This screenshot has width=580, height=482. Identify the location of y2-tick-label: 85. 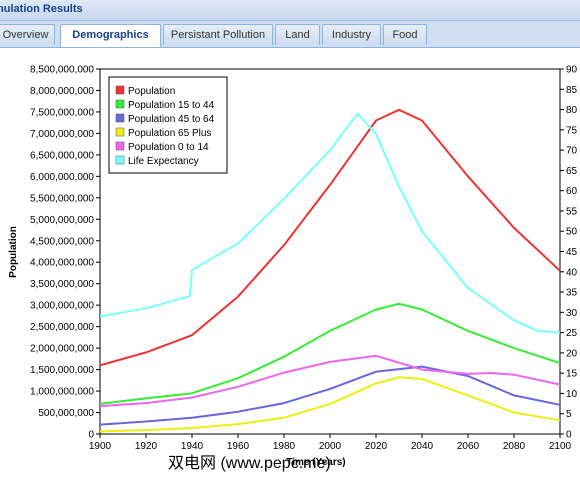
(572, 90).